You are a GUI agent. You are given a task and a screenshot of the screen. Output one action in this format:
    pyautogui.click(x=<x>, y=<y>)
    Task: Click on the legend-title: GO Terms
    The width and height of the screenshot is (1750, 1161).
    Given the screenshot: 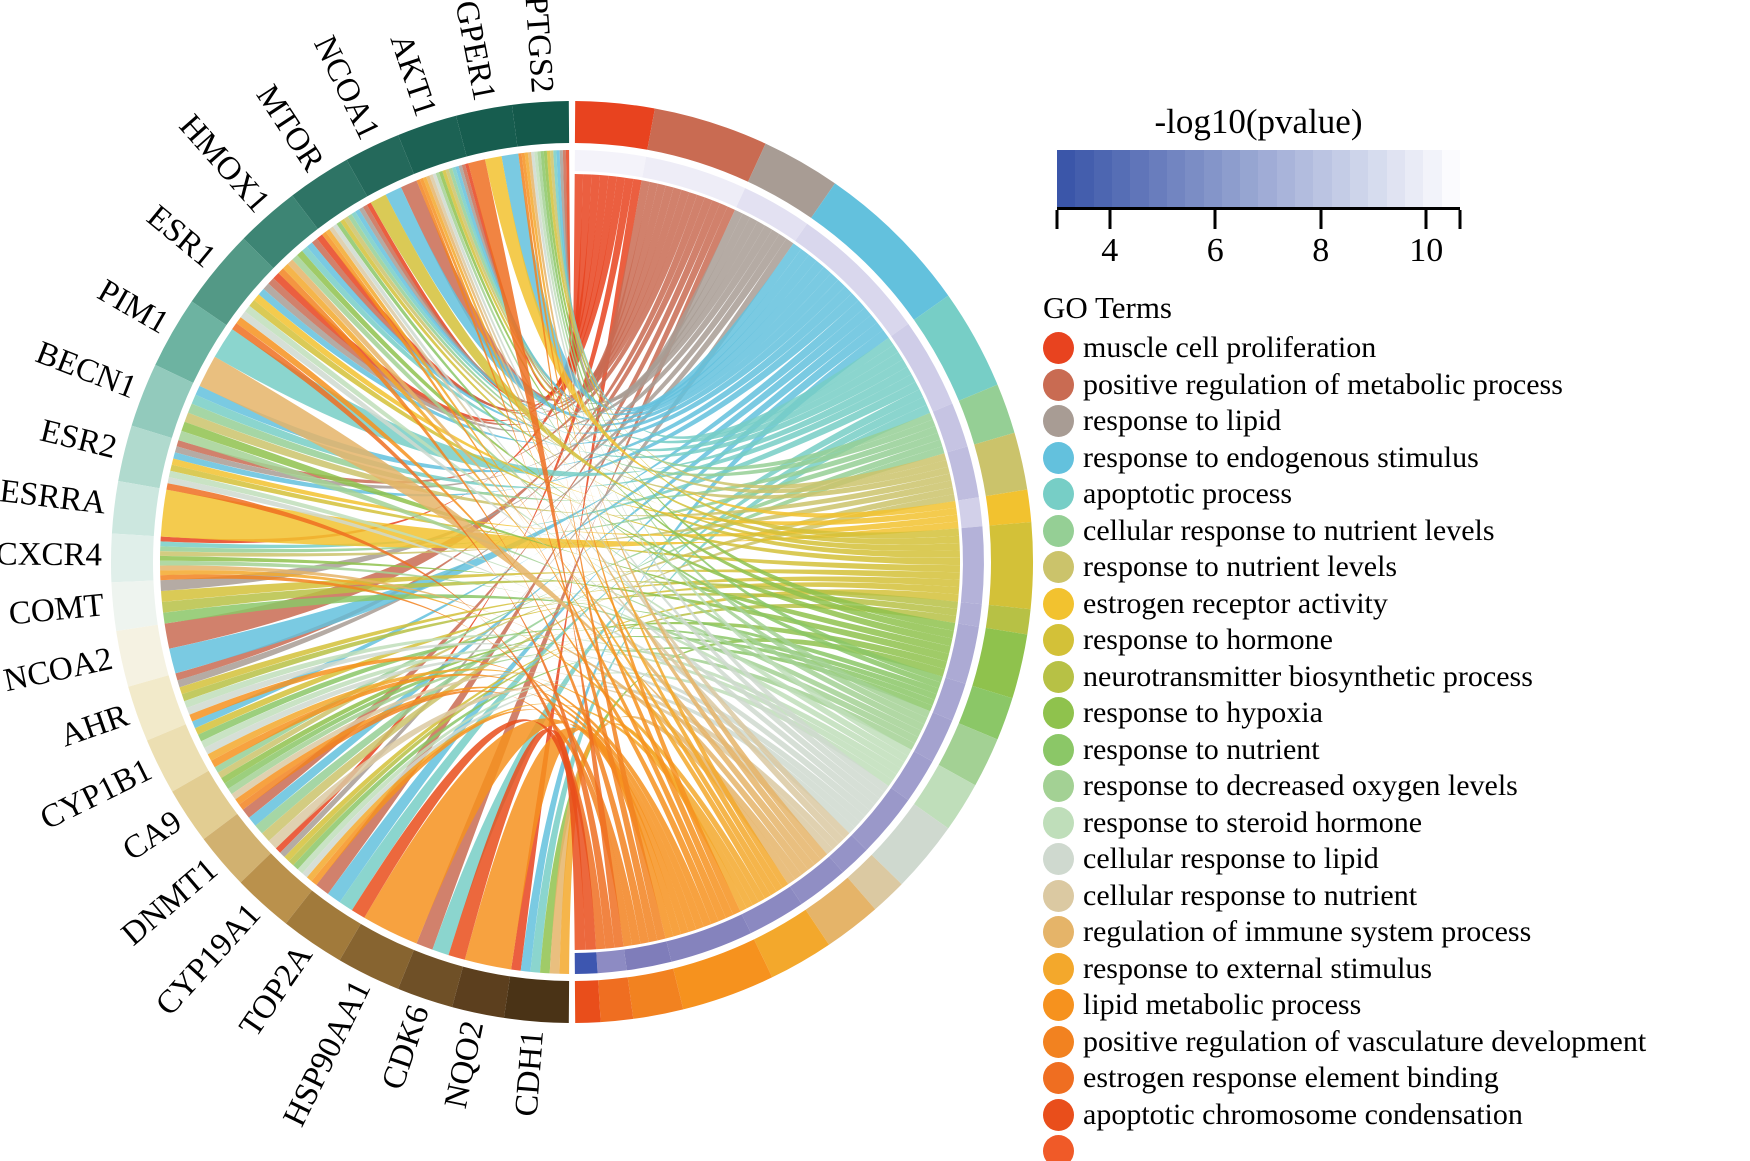 What is the action you would take?
    pyautogui.click(x=1107, y=307)
    